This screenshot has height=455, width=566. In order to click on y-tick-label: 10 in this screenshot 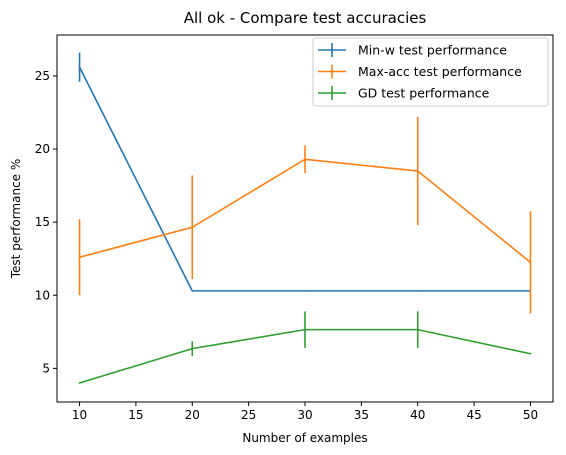, I will do `click(42, 295)`.